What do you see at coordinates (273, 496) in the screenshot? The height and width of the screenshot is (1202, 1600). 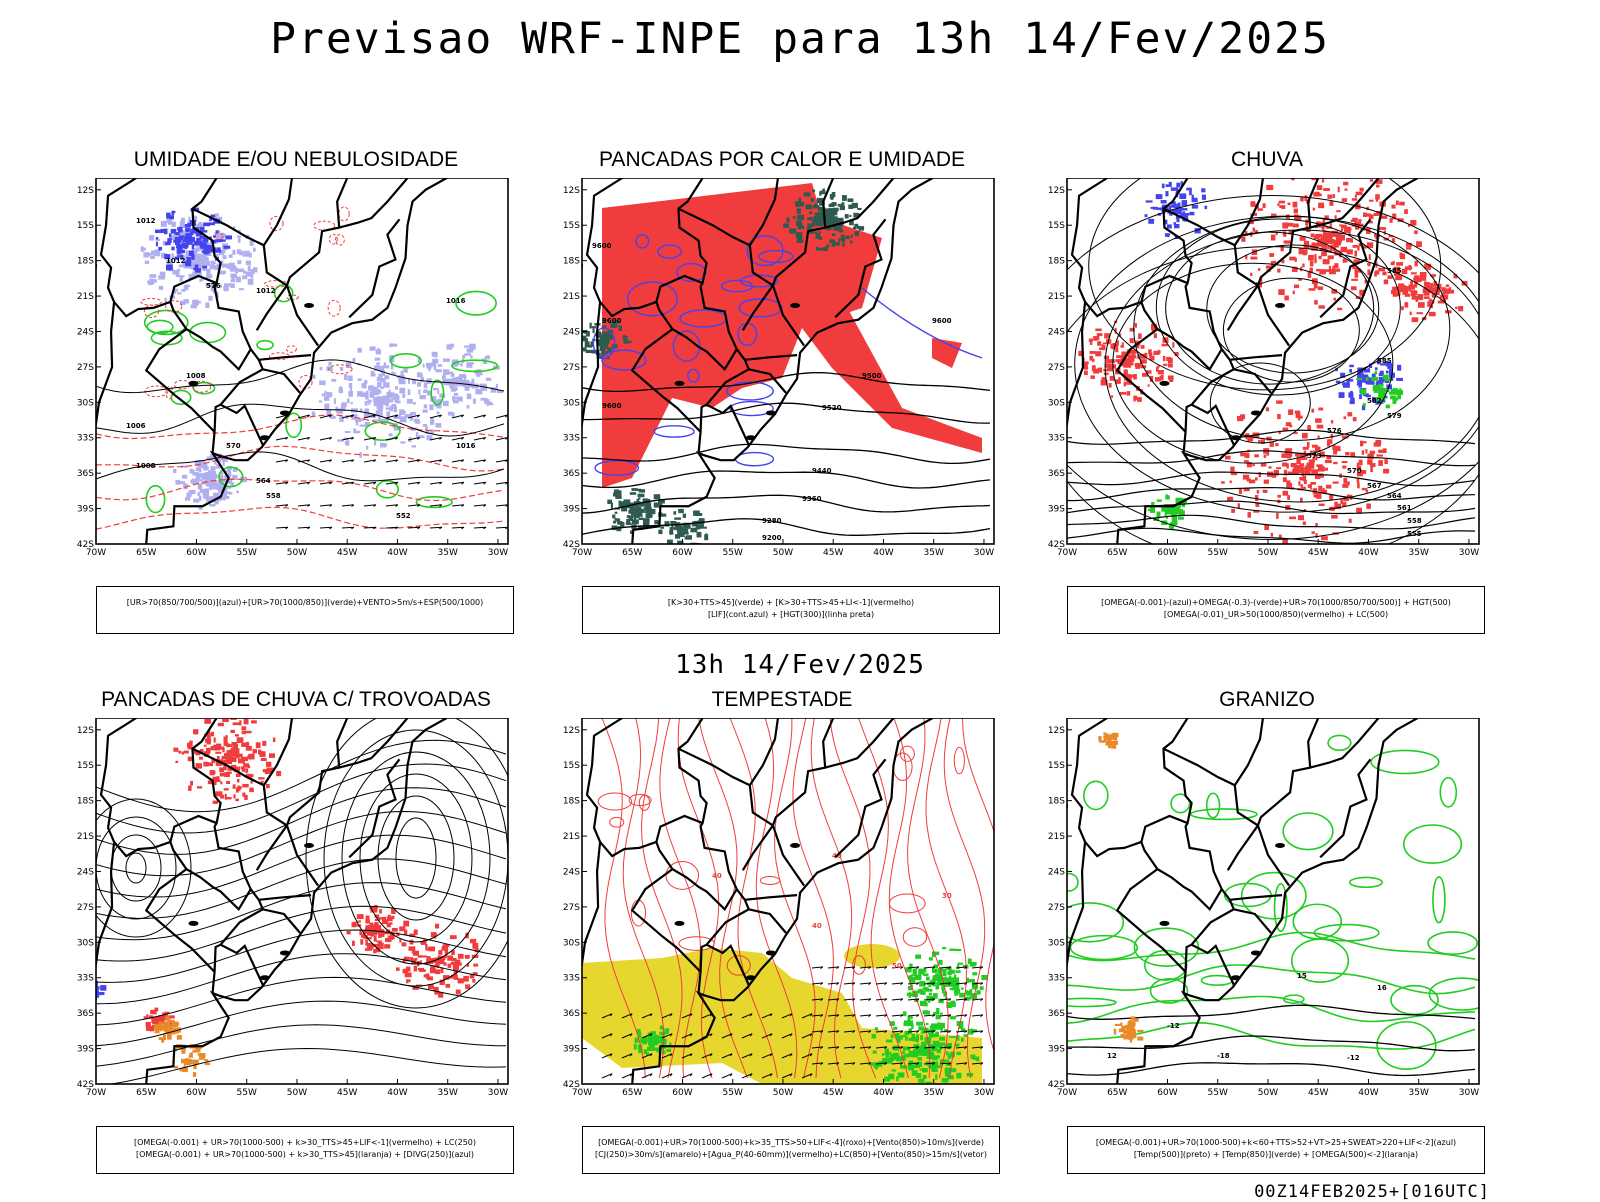 I see `contour-label: 558` at bounding box center [273, 496].